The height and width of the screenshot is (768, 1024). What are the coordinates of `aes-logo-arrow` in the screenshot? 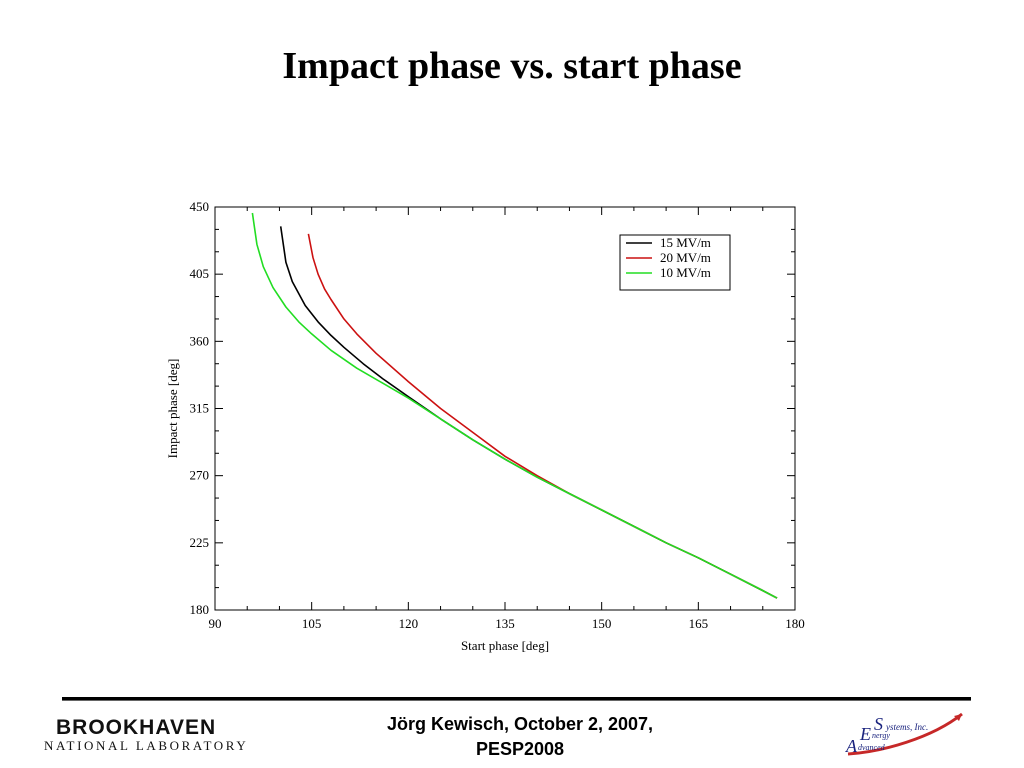 It's located at (958, 717).